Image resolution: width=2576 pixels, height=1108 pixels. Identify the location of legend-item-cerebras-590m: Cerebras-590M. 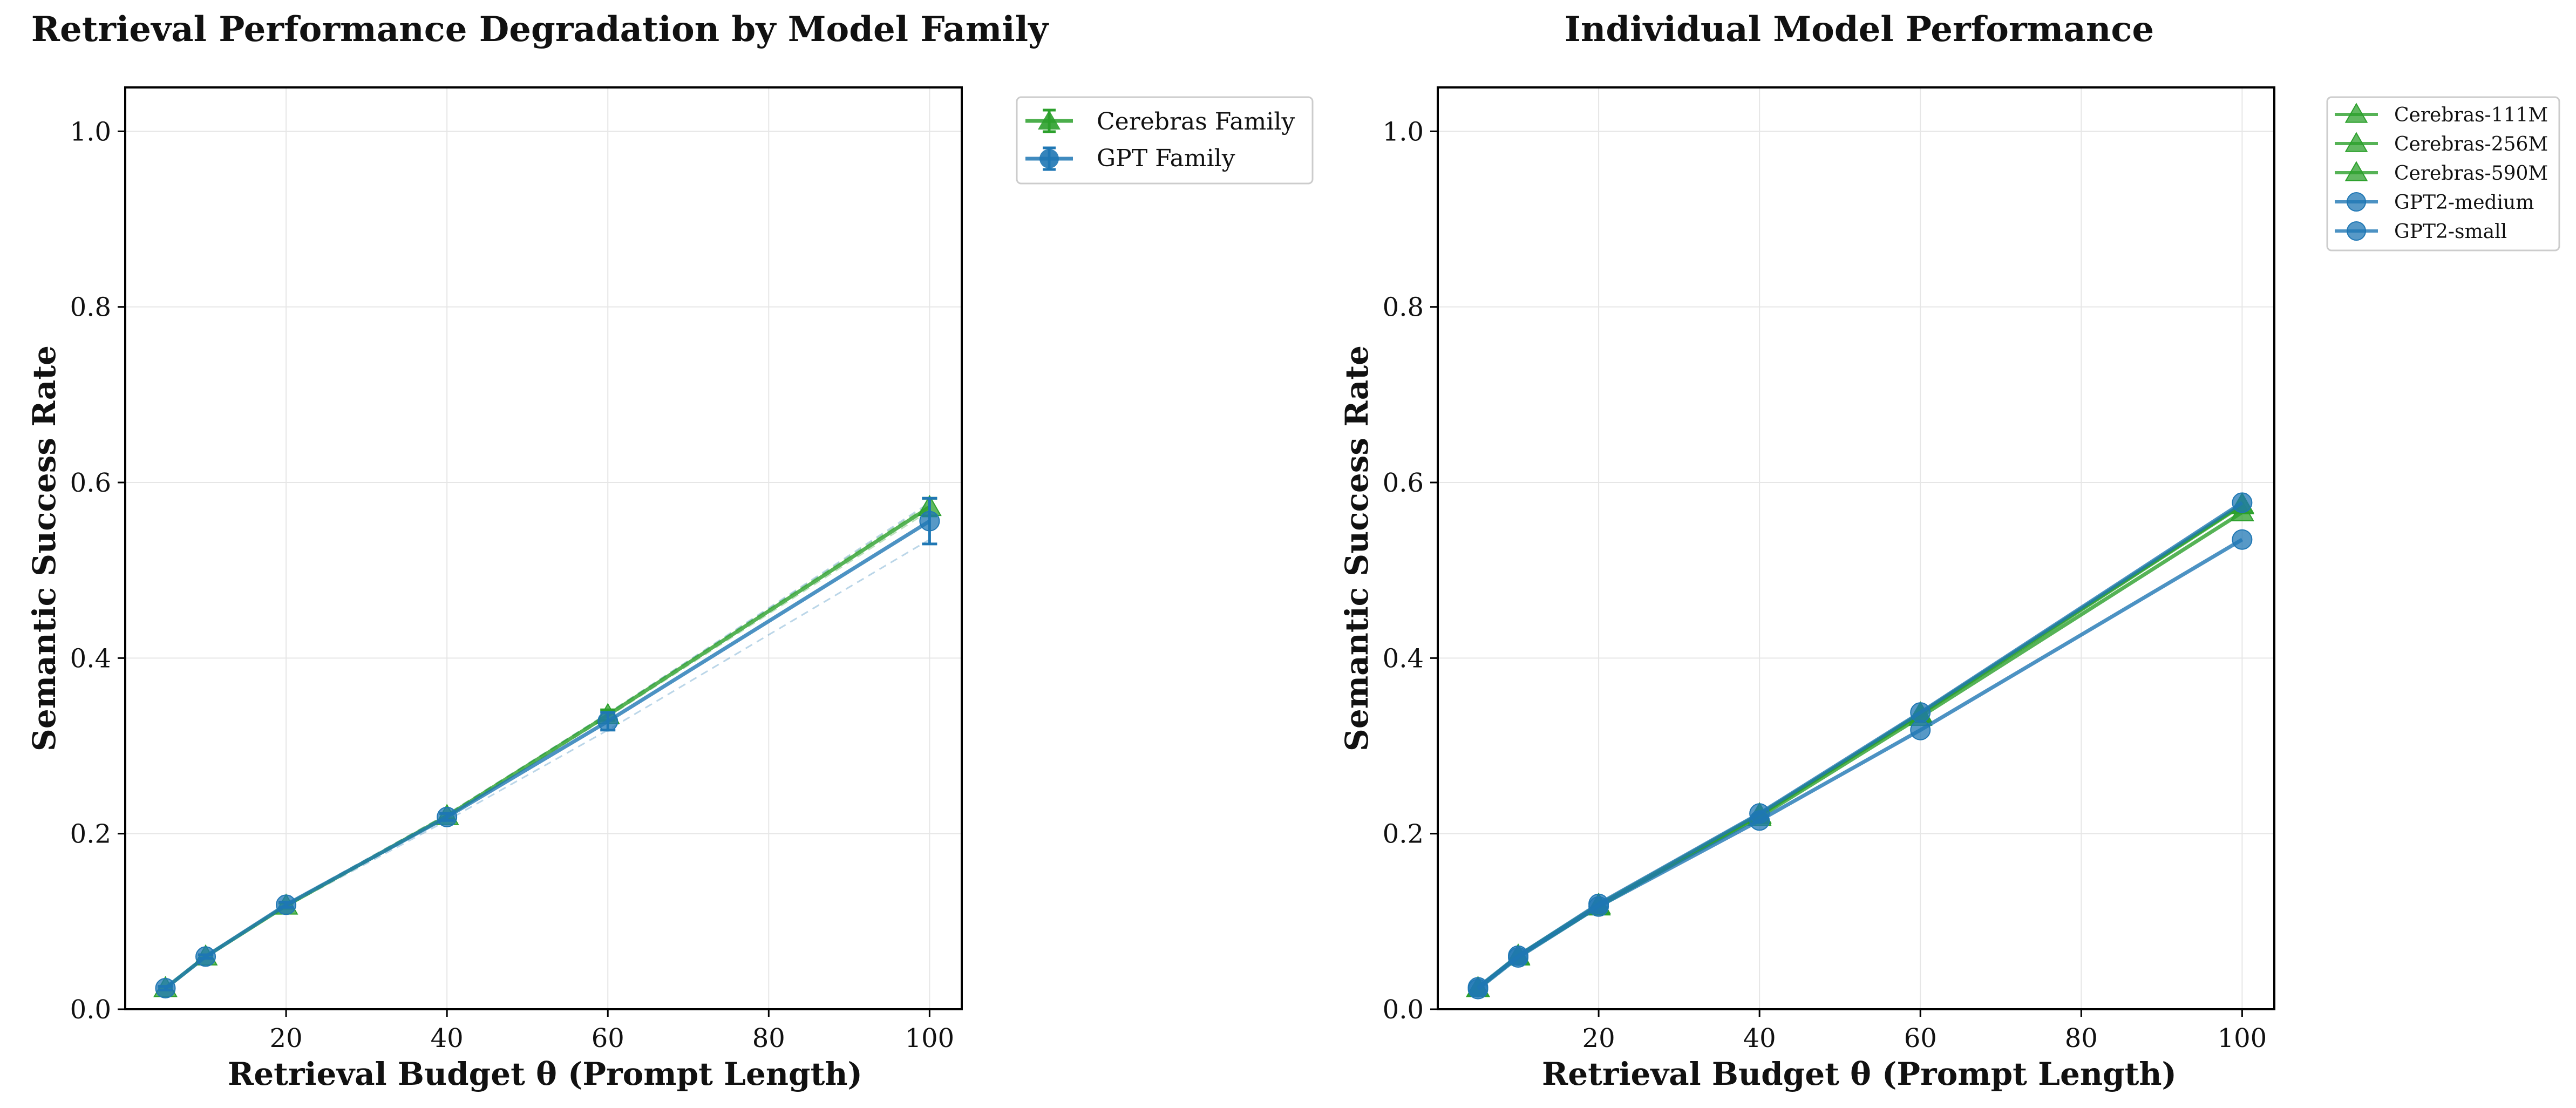
(2441, 173).